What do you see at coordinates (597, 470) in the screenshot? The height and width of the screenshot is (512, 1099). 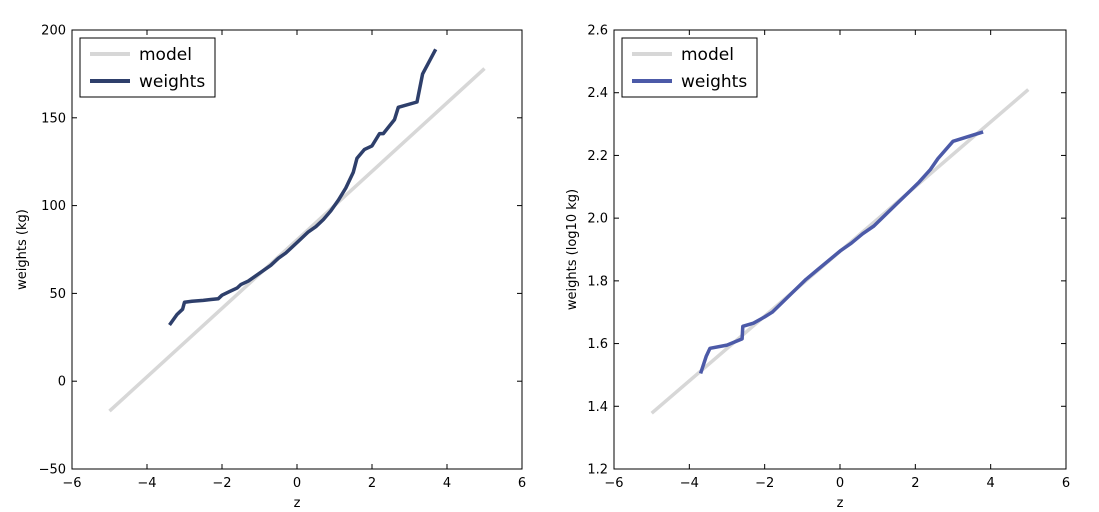 I see `y-tick-label: 1.2` at bounding box center [597, 470].